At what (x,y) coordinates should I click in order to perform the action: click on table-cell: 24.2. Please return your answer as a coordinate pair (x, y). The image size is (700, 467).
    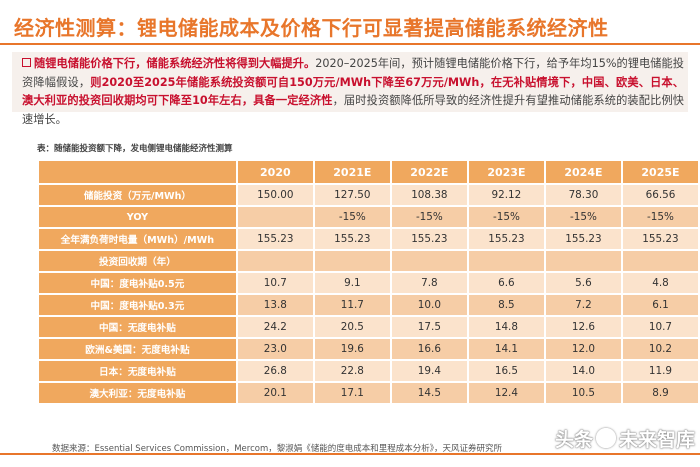
    Looking at the image, I should click on (275, 327).